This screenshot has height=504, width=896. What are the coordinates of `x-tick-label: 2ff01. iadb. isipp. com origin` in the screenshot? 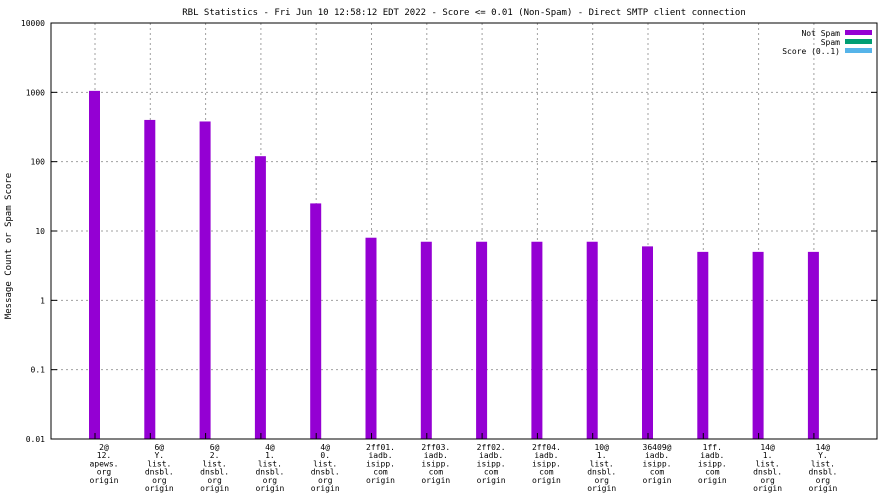 It's located at (380, 464).